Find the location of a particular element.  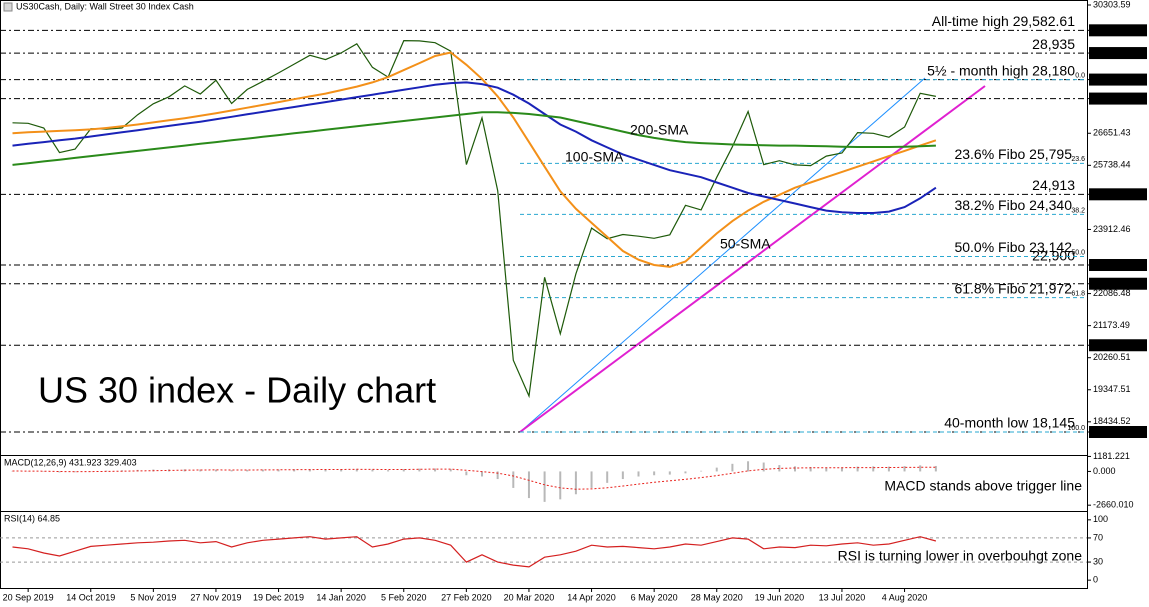

rsi-annotation: RSI is turning lower in overbouhgt zone is located at coordinates (960, 556).